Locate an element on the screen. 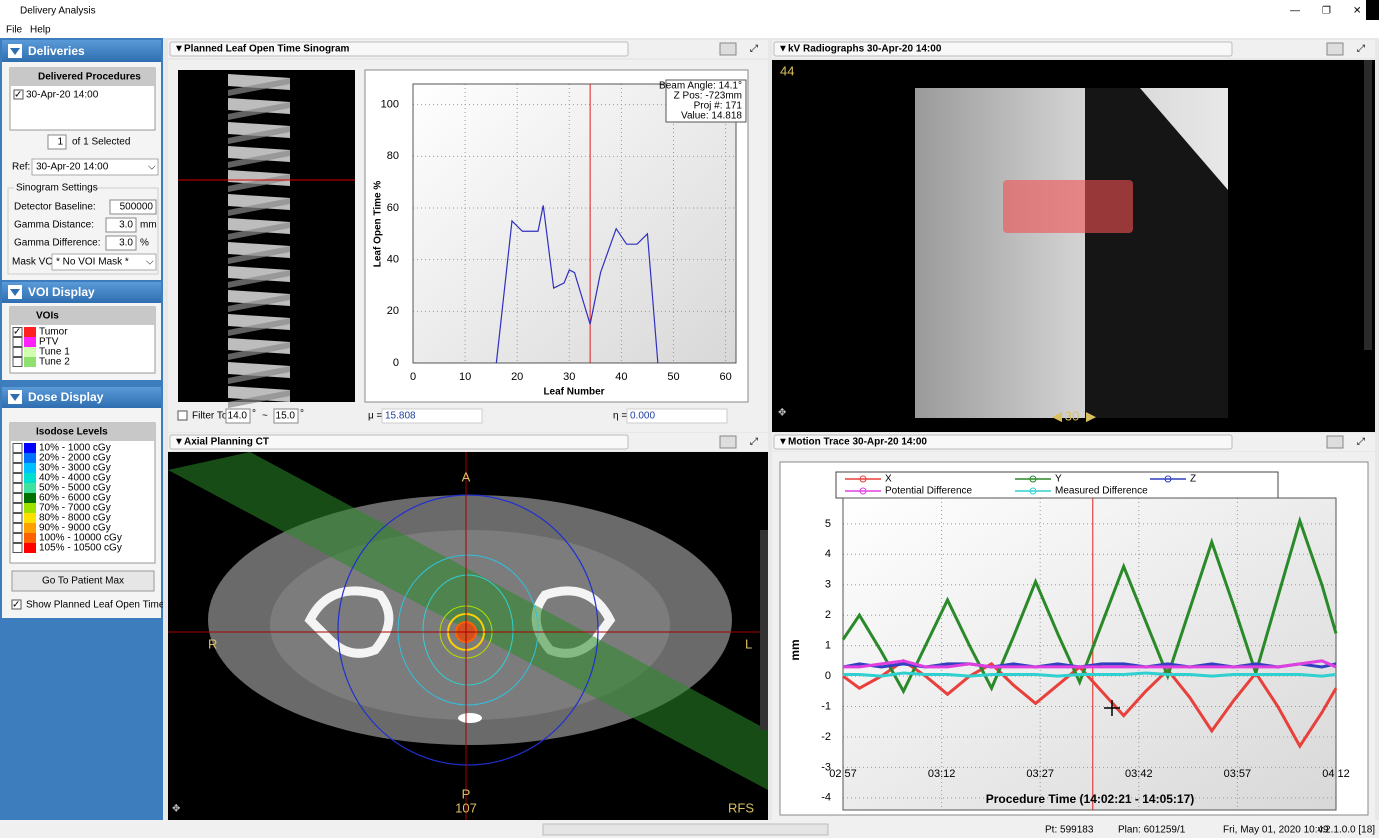 The image size is (1379, 838). isodose-label: 20% - 2000 cGy is located at coordinates (75, 458).